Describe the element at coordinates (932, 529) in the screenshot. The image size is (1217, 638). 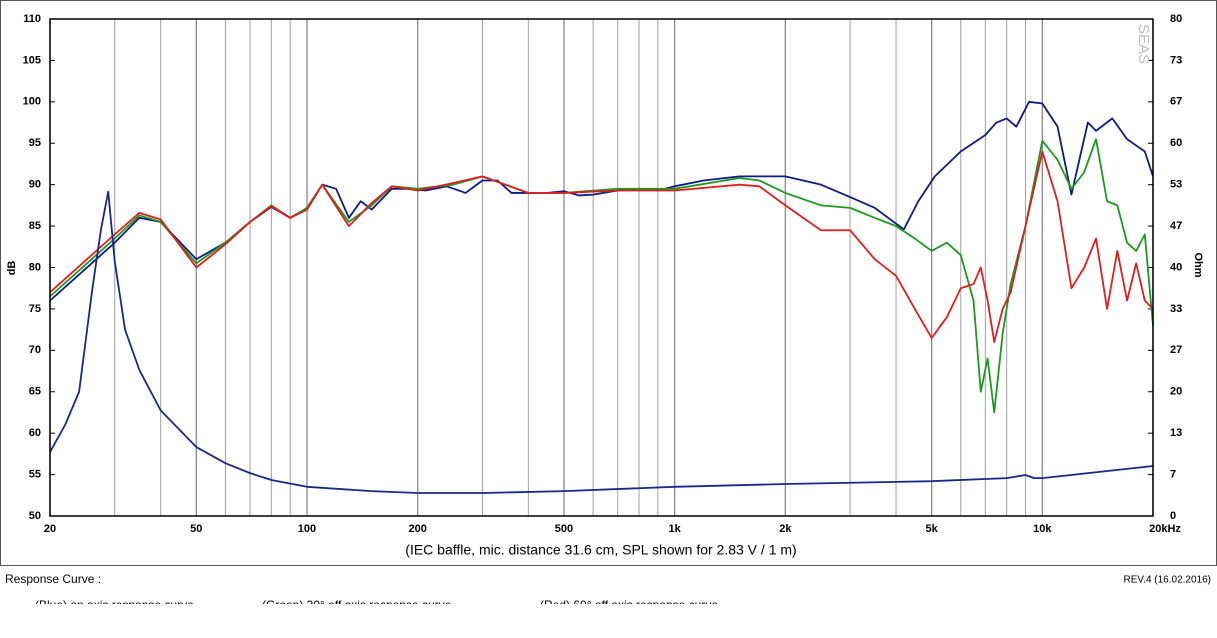
I see `x-tick-label: 5k` at that location.